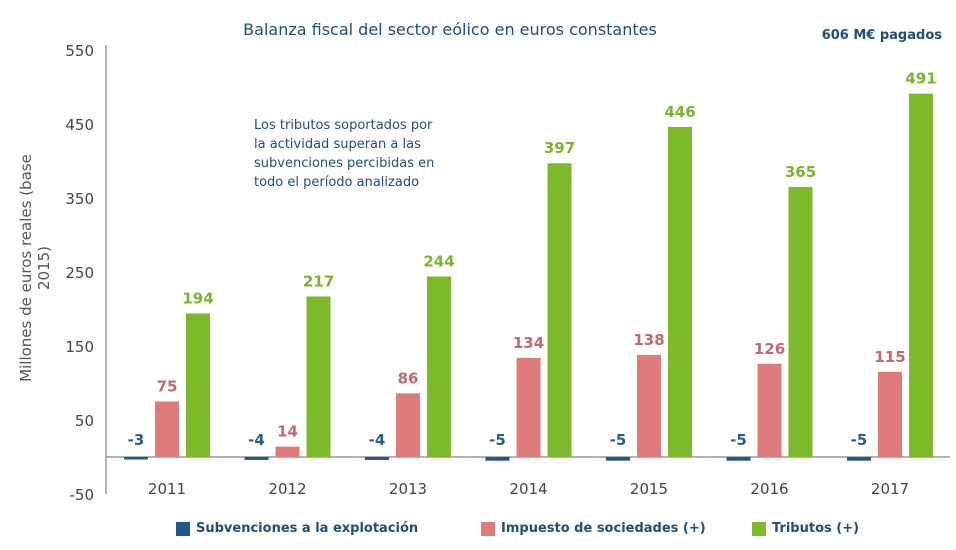 The height and width of the screenshot is (550, 956). What do you see at coordinates (287, 489) in the screenshot?
I see `x-tick-label: 2012` at bounding box center [287, 489].